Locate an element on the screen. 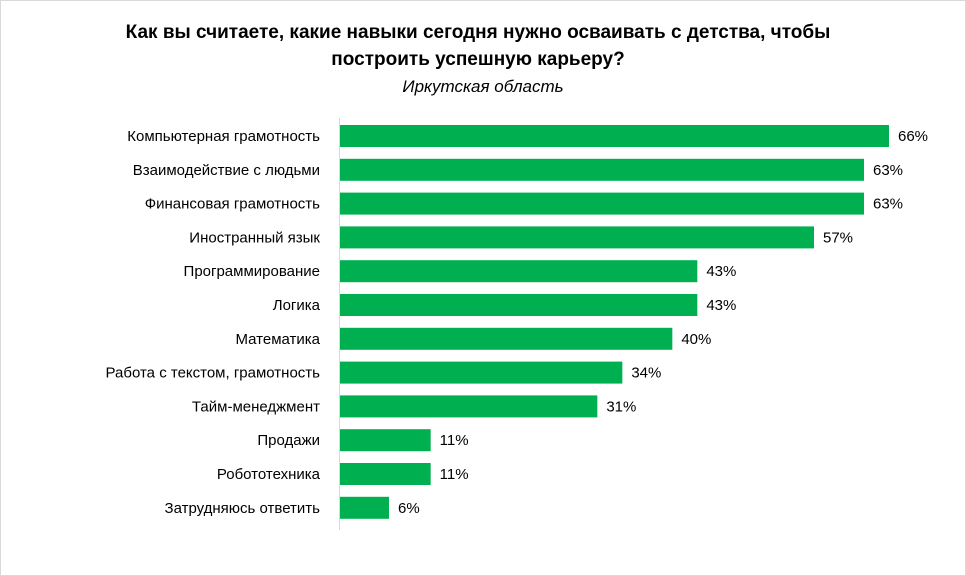  data-label: 40% is located at coordinates (696, 339).